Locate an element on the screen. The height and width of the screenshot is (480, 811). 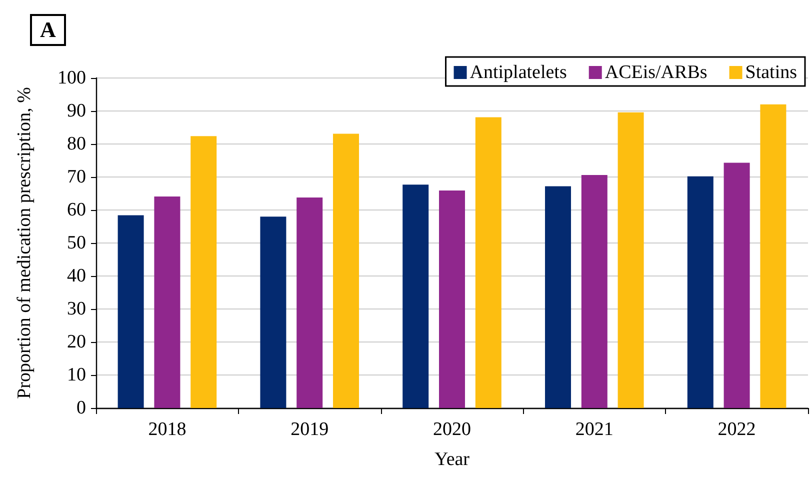
x-tick-label: 2022 is located at coordinates (737, 429).